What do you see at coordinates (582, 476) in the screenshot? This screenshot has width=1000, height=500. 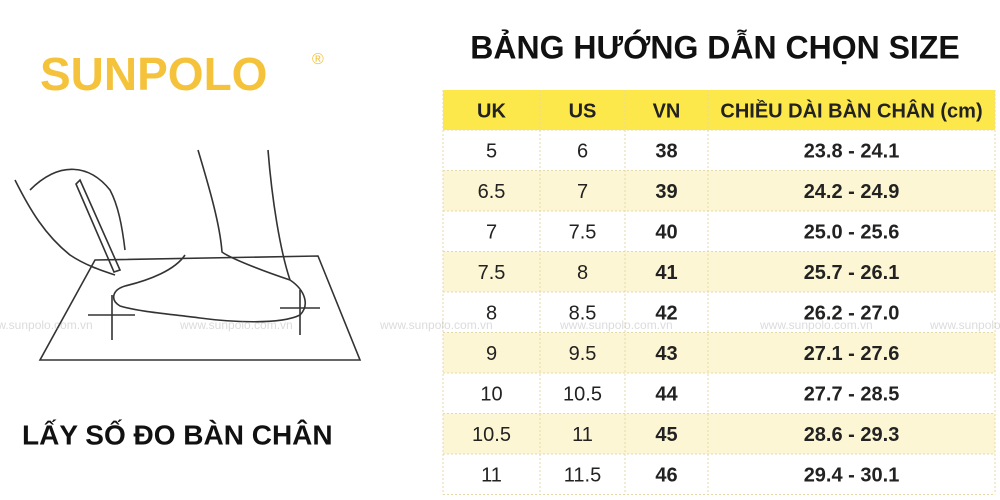 I see `table-cell: 11.5` at bounding box center [582, 476].